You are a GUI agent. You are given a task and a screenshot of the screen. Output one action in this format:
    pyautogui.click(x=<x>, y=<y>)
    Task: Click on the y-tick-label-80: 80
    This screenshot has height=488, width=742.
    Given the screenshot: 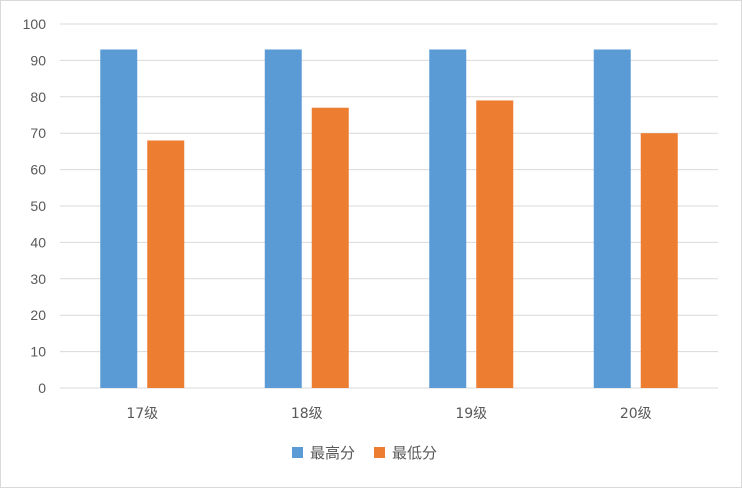 What is the action you would take?
    pyautogui.click(x=38, y=97)
    